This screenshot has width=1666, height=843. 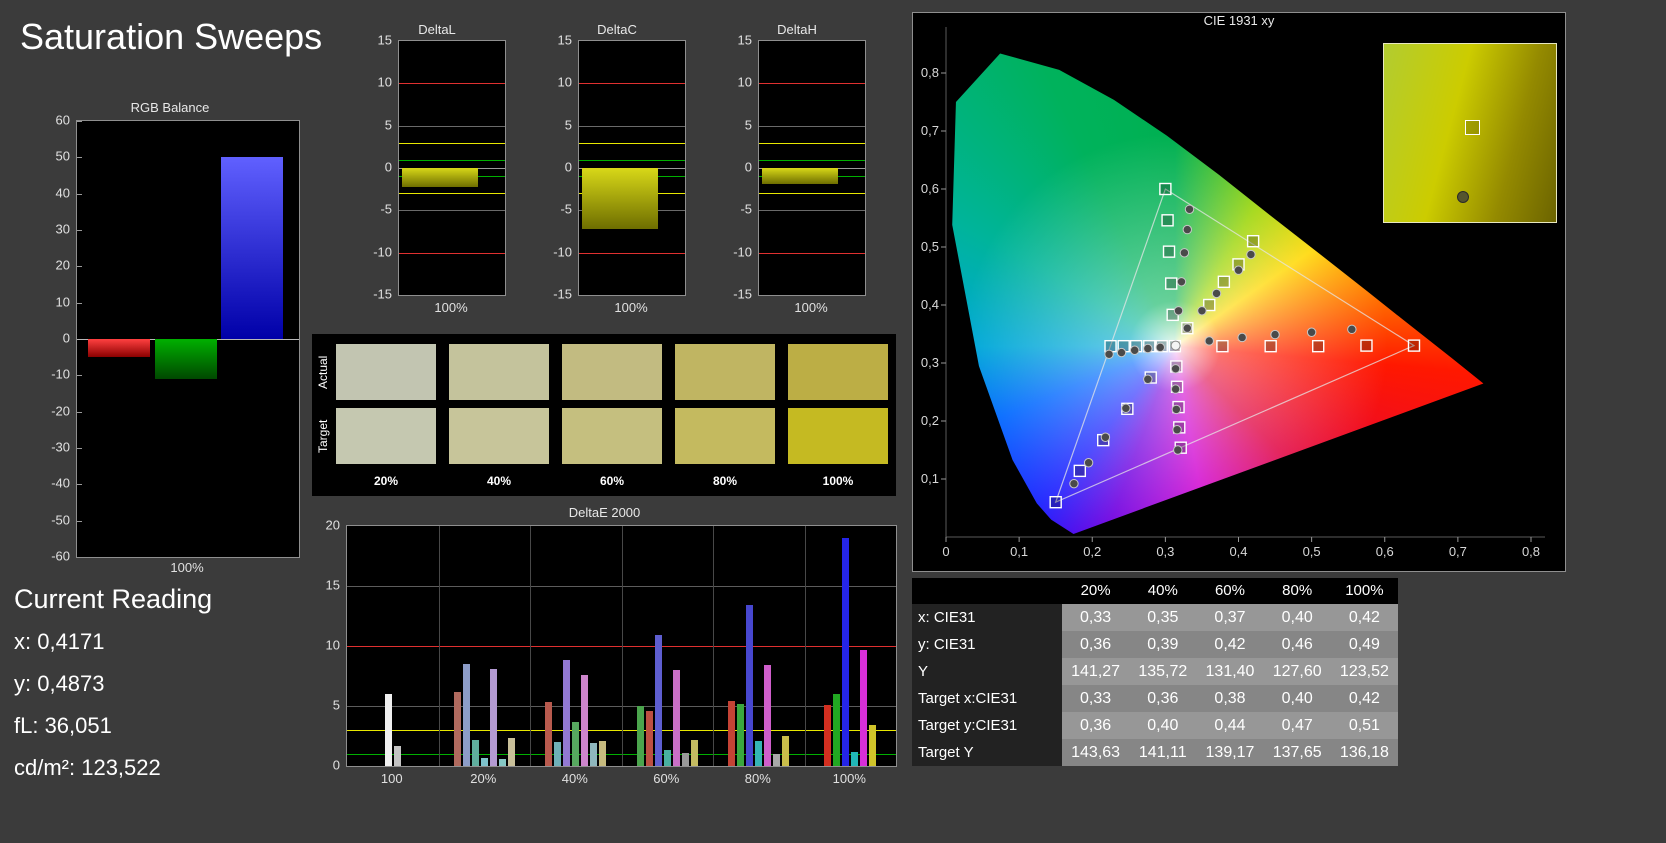 I want to click on swatch-level-label: 20%, so click(x=386, y=481).